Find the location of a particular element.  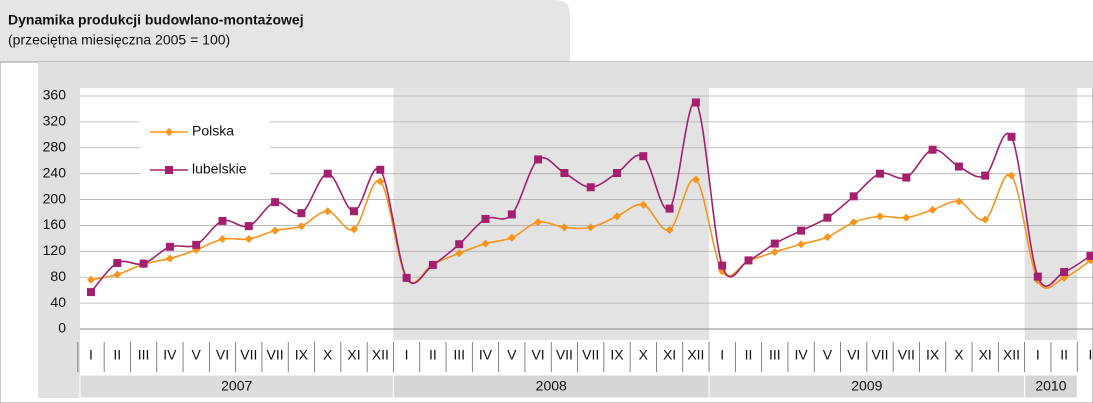

y-tick-label: 360 is located at coordinates (55, 95).